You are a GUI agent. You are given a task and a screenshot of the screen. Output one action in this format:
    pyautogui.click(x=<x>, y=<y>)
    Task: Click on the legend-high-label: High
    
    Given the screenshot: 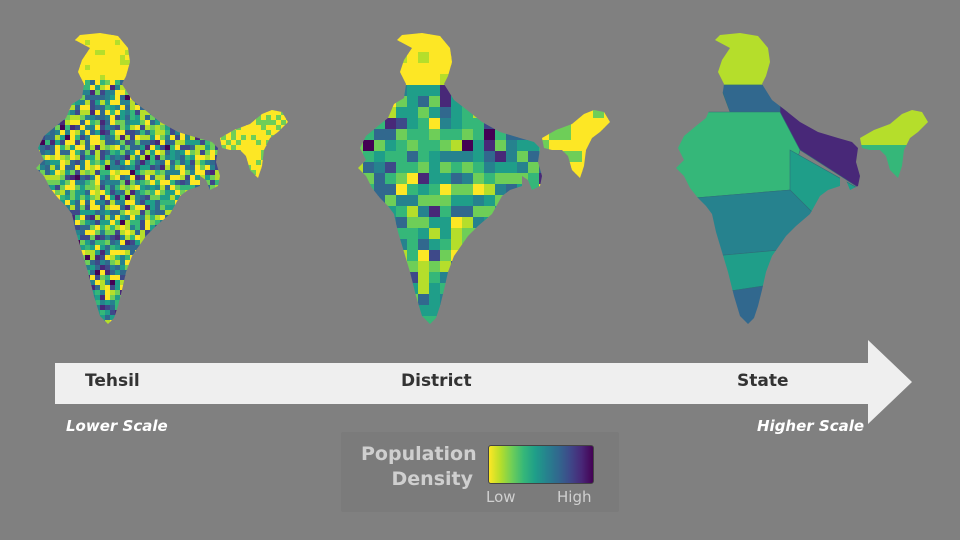 What is the action you would take?
    pyautogui.click(x=574, y=497)
    